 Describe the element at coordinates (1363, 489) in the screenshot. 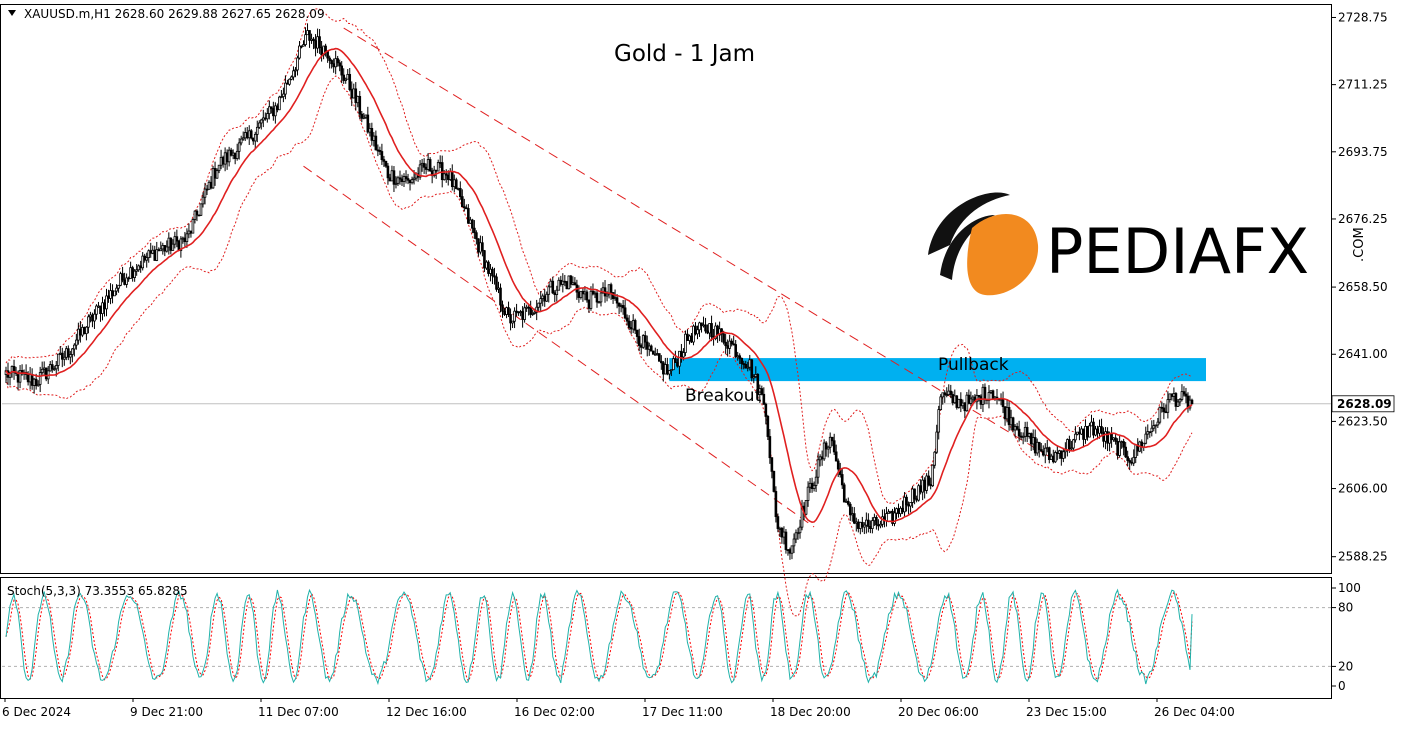

I see `y-tick-label: 2606.00` at that location.